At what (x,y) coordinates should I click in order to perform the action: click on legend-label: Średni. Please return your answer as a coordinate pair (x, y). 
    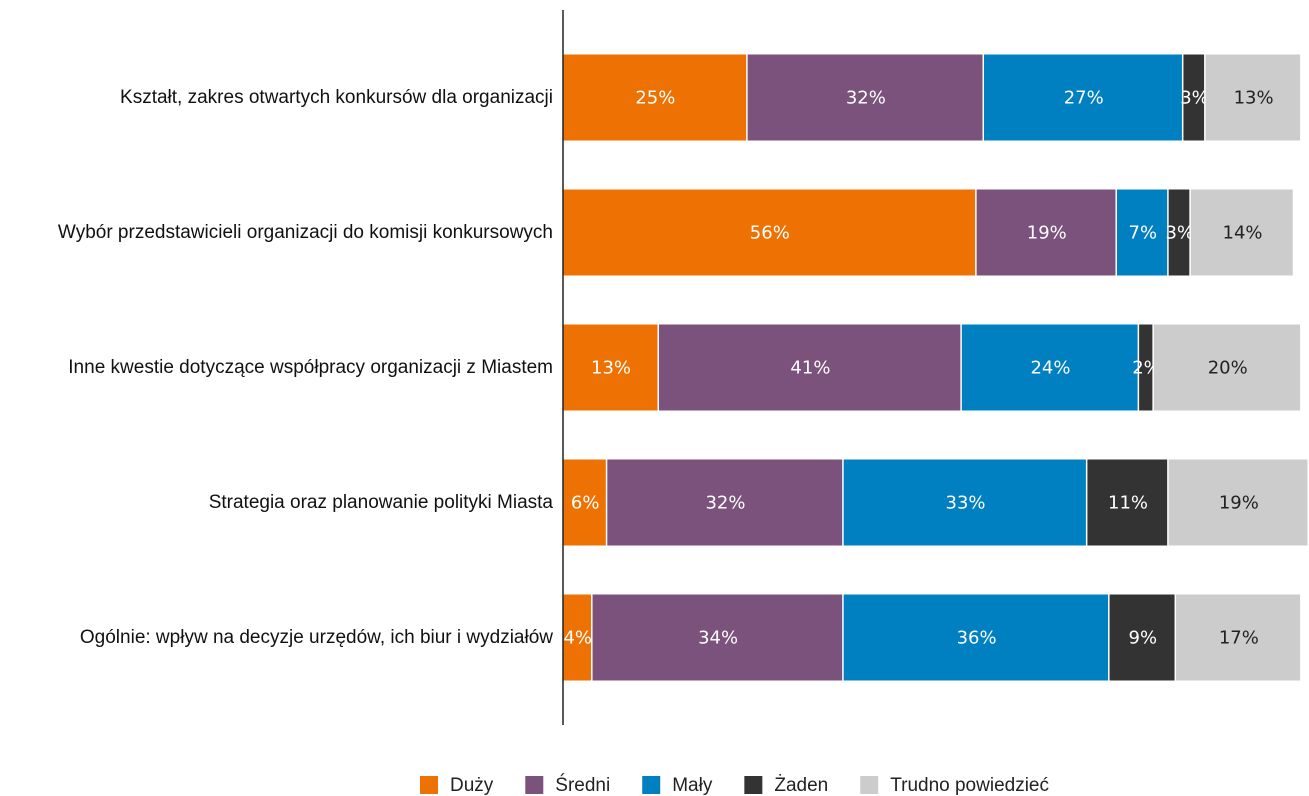
    Looking at the image, I should click on (582, 785).